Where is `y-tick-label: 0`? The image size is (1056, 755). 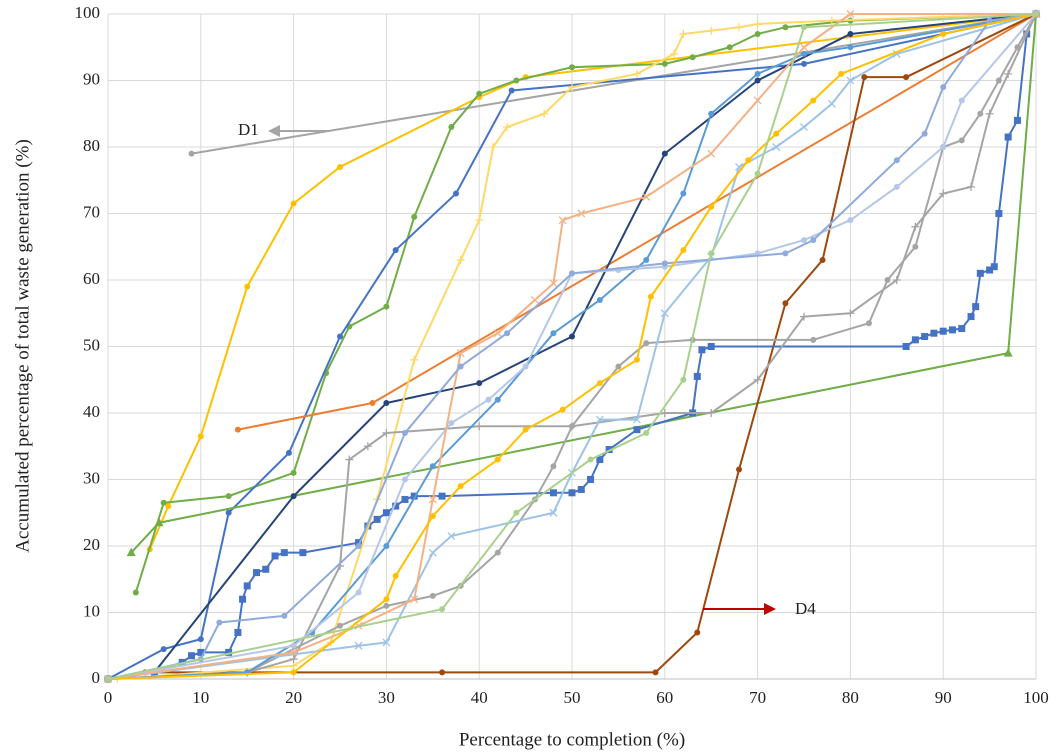
y-tick-label: 0 is located at coordinates (96, 677).